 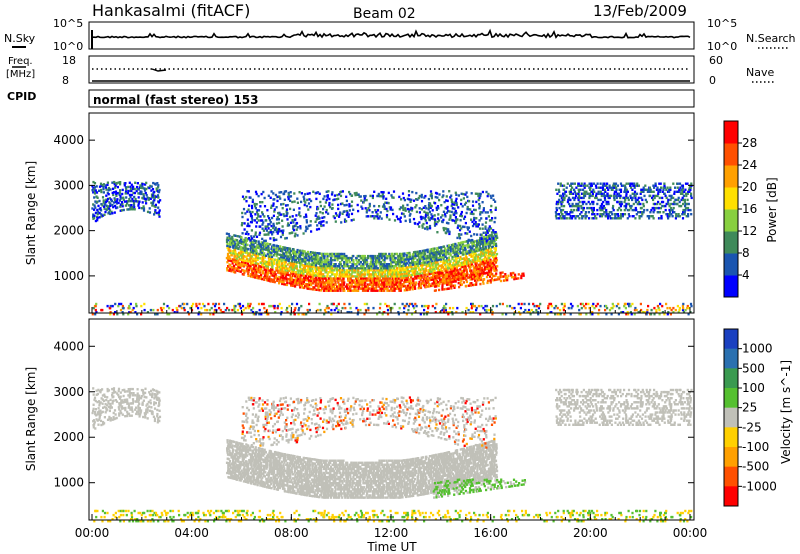 What do you see at coordinates (20, 38) in the screenshot?
I see `nsky-label: N.Sky` at bounding box center [20, 38].